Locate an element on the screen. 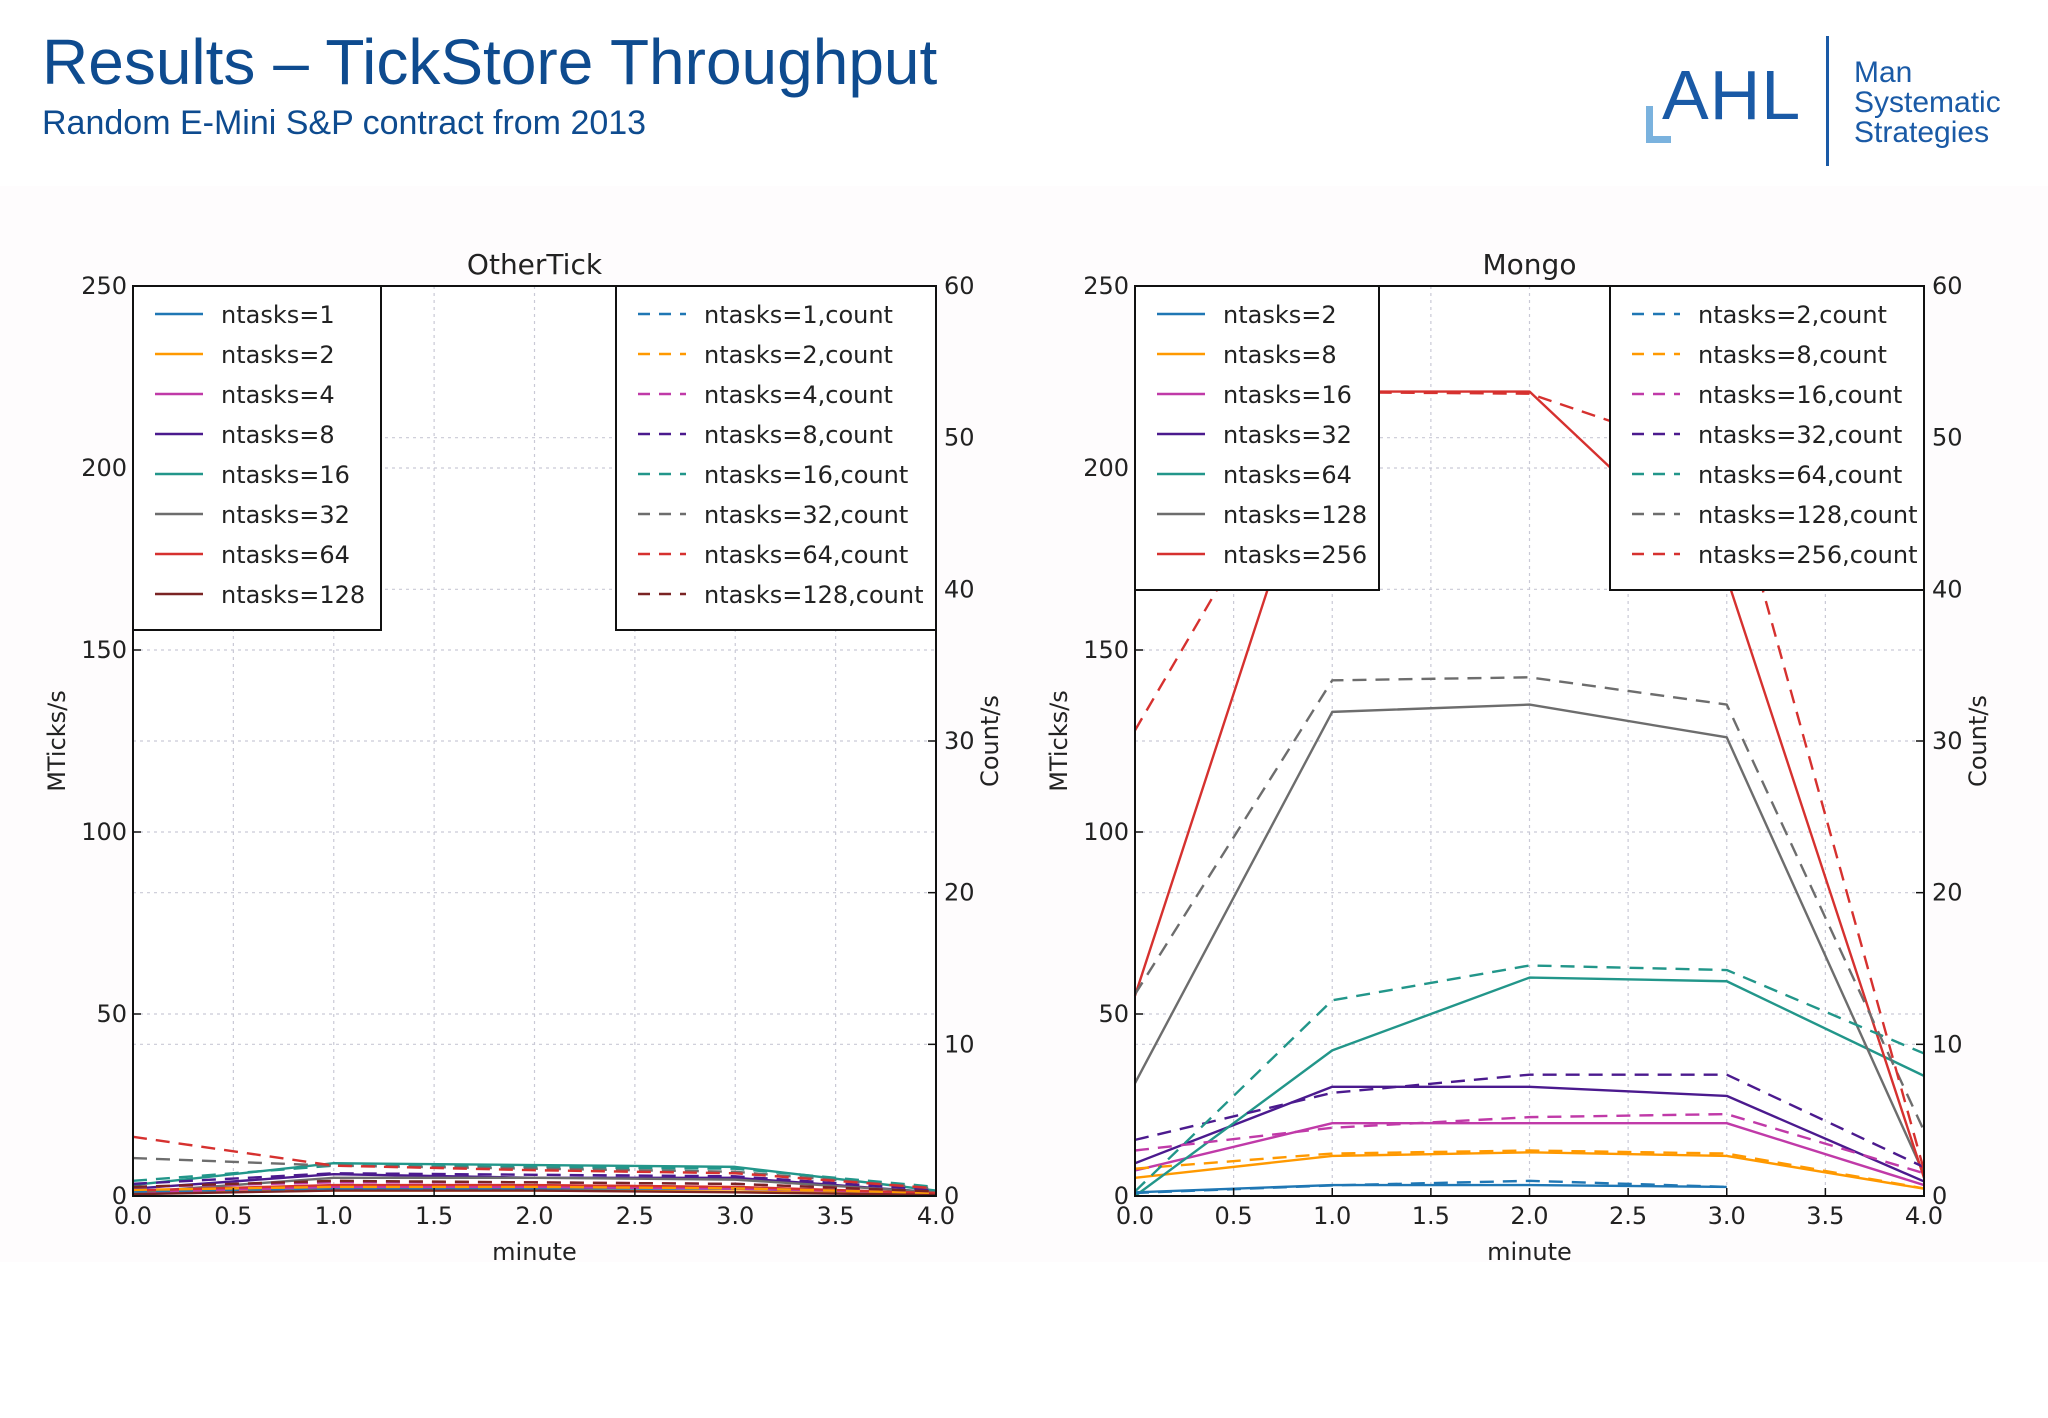  chart-title: OtherTick is located at coordinates (535, 264).